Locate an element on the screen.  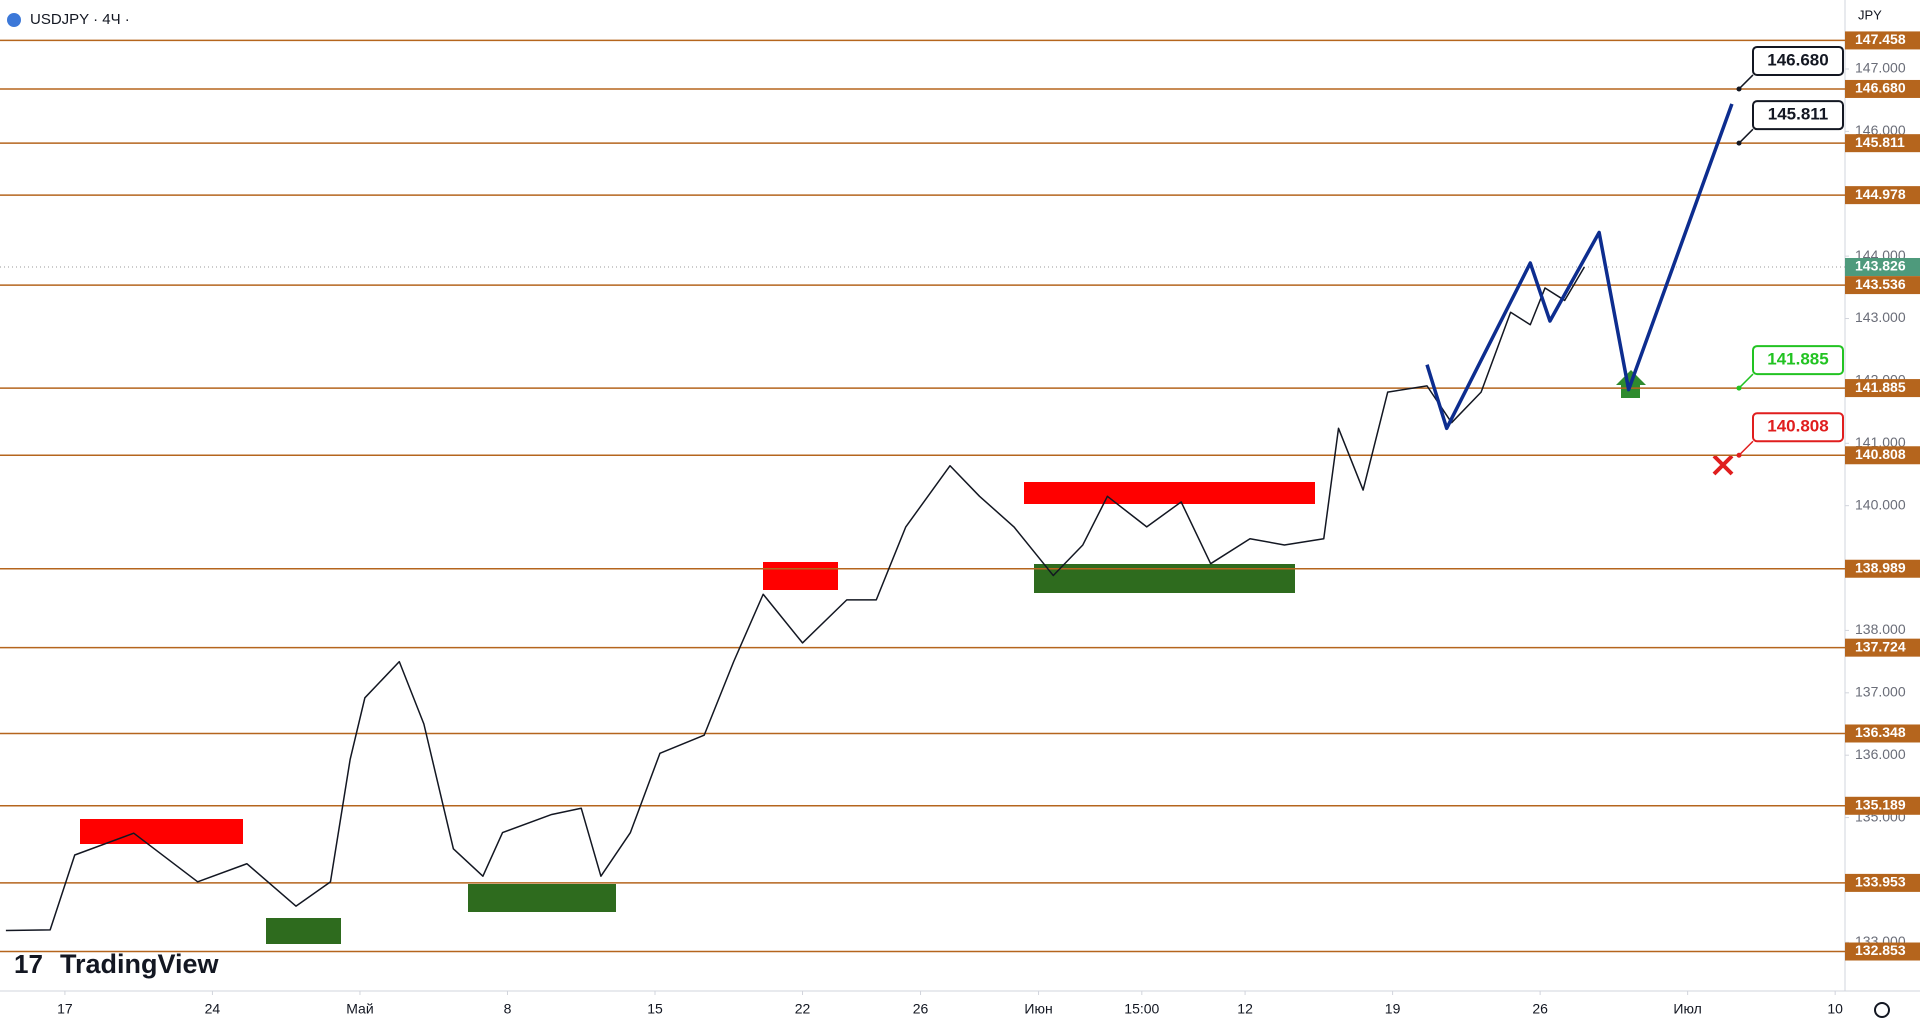
x-tick-label: Июл is located at coordinates (1687, 1009).